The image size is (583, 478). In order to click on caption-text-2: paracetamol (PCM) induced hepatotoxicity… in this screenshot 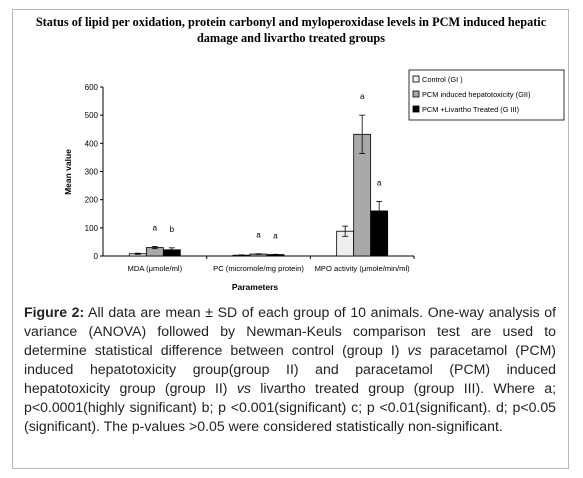, I will do `click(290, 369)`.